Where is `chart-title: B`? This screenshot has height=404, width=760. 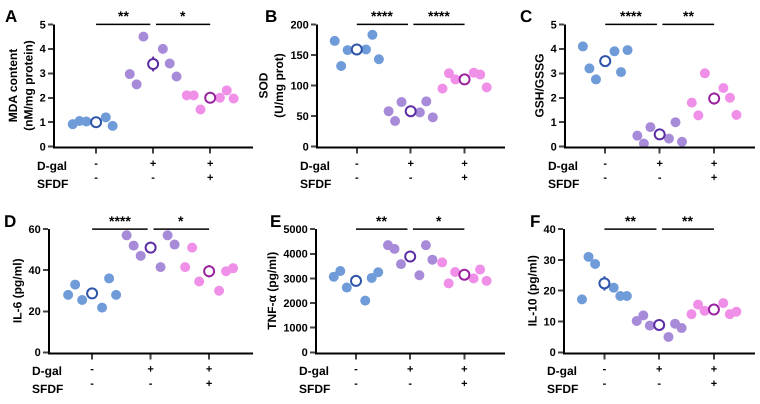 chart-title: B is located at coordinates (271, 16).